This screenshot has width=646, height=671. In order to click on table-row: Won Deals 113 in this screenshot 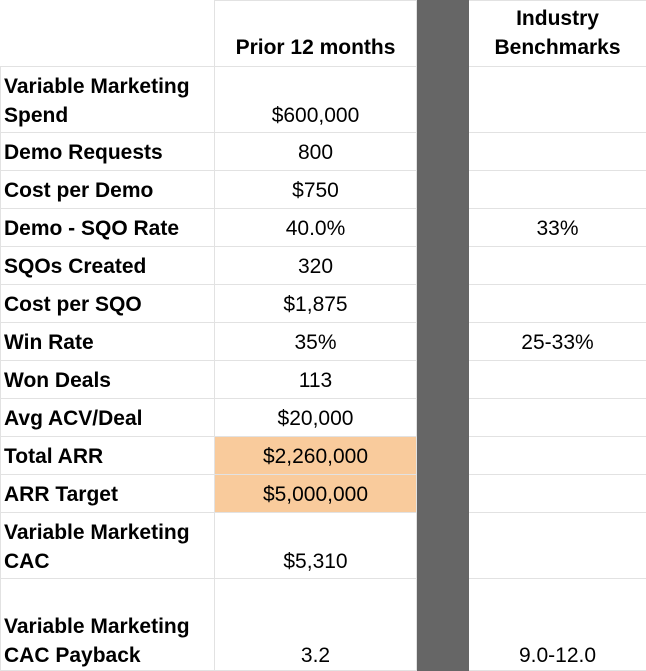, I will do `click(323, 380)`.